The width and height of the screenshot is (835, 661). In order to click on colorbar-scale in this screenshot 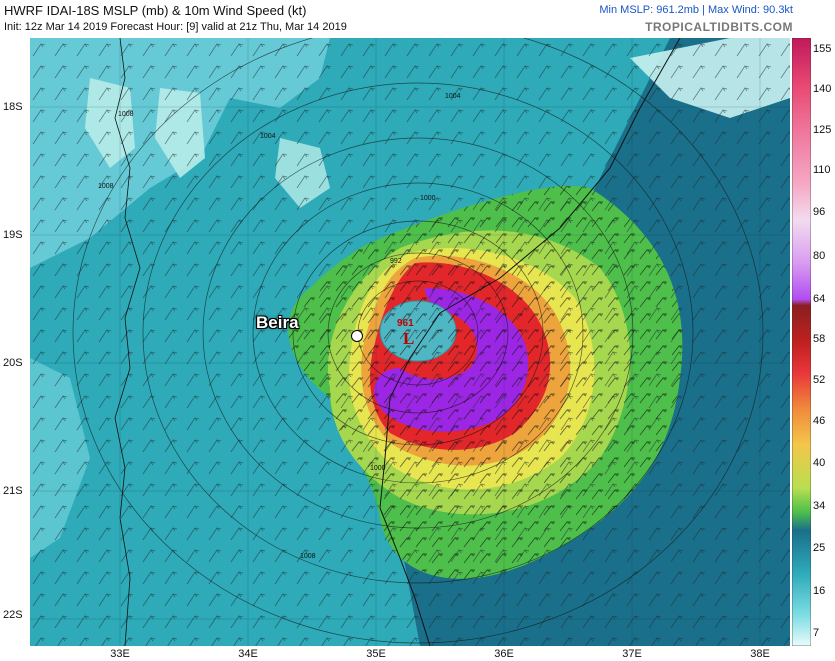, I will do `click(801, 342)`.